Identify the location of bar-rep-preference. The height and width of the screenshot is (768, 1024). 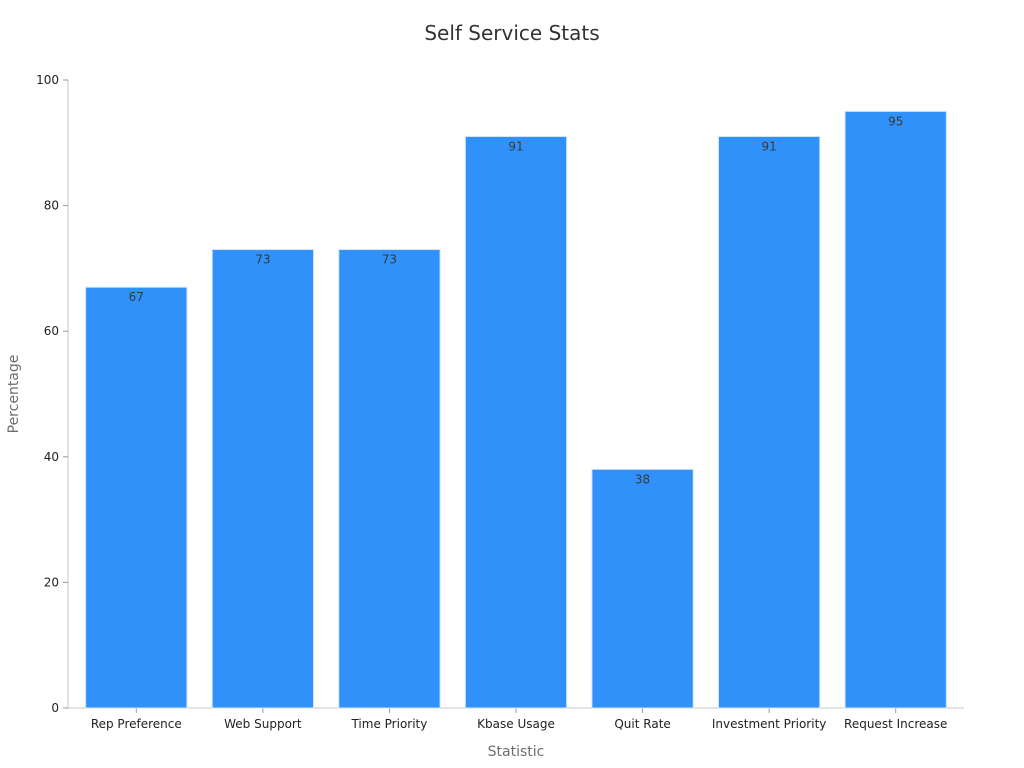
(136, 497).